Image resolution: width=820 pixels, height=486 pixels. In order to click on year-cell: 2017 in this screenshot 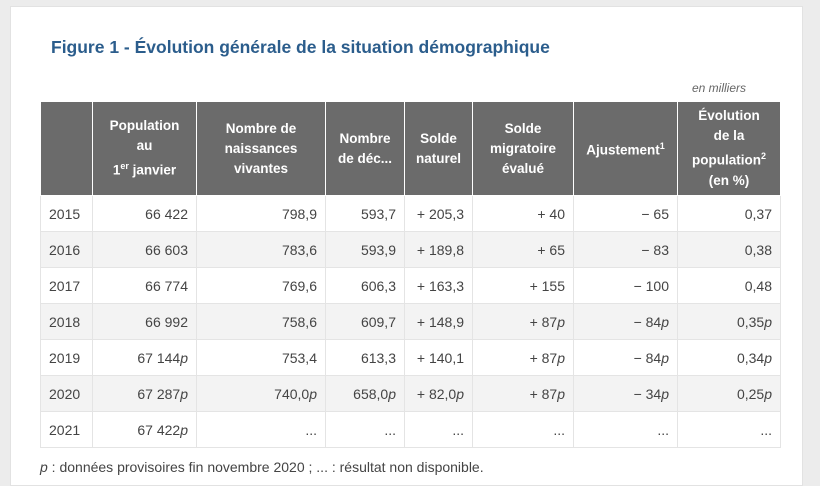, I will do `click(66, 285)`.